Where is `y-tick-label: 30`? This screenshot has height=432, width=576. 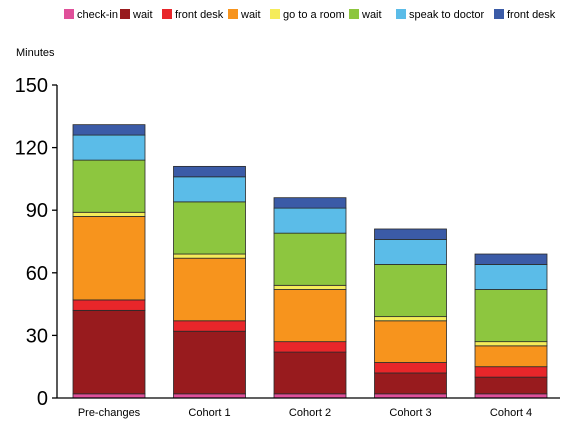
y-tick-label: 30 is located at coordinates (37, 336).